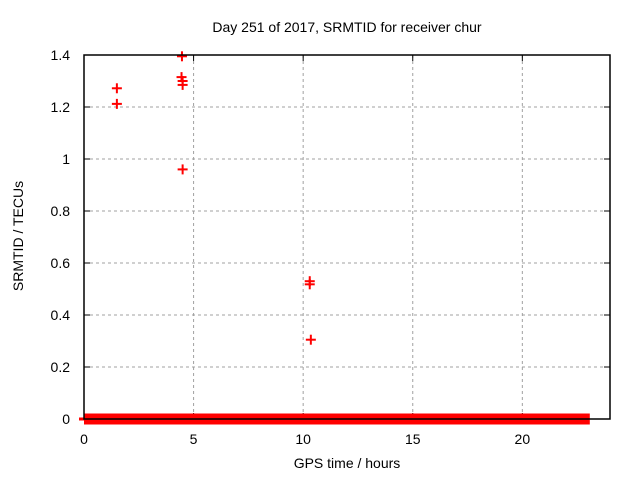 The height and width of the screenshot is (480, 640). What do you see at coordinates (81, 419) in the screenshot?
I see `baseline-marker-band-edge` at bounding box center [81, 419].